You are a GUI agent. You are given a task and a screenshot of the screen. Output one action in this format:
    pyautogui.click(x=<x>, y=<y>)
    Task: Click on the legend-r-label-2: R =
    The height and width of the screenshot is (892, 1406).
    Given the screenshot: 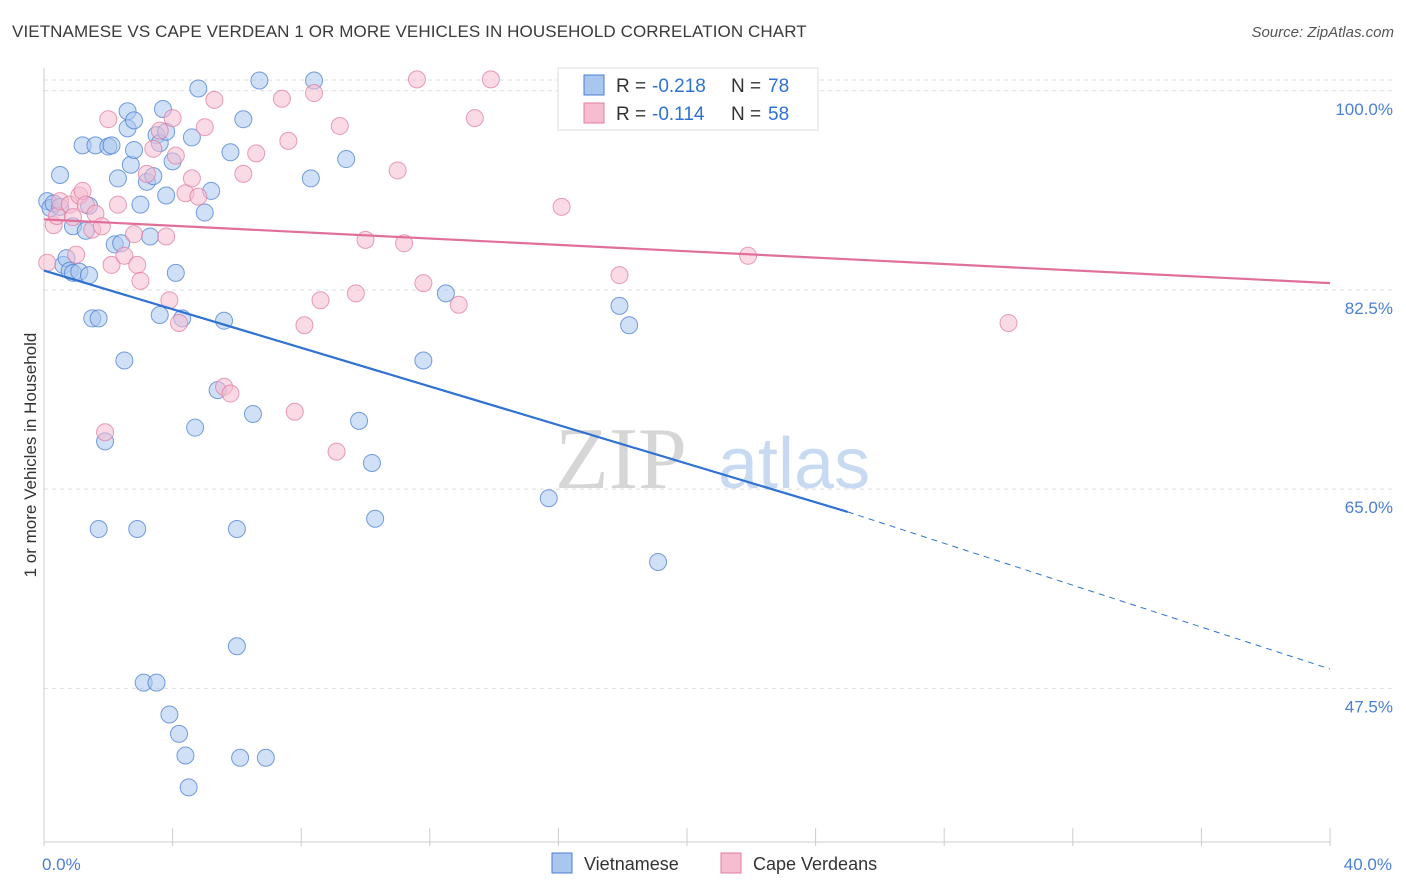 What is the action you would take?
    pyautogui.click(x=631, y=114)
    